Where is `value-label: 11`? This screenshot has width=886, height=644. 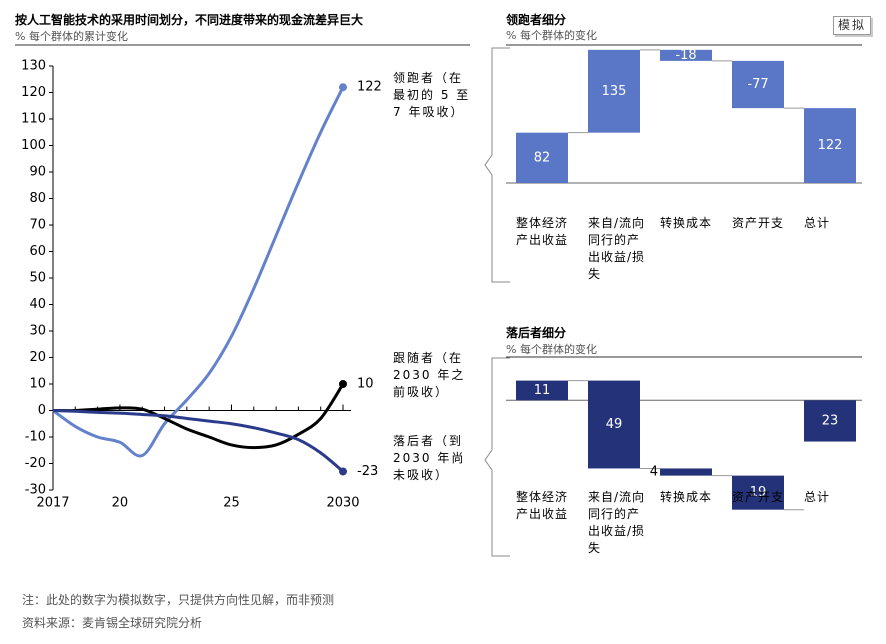 value-label: 11 is located at coordinates (542, 390).